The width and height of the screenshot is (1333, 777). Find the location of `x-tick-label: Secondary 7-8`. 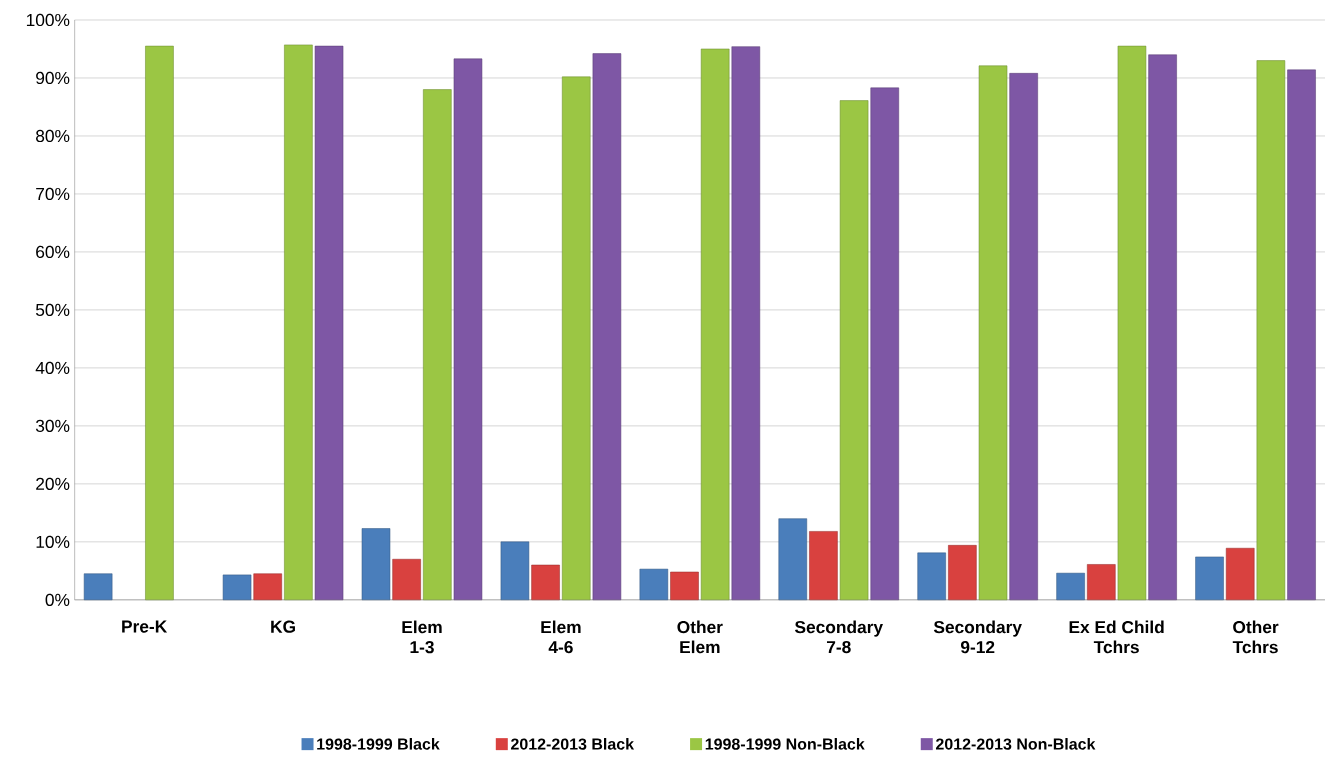

x-tick-label: Secondary 7-8 is located at coordinates (838, 637).